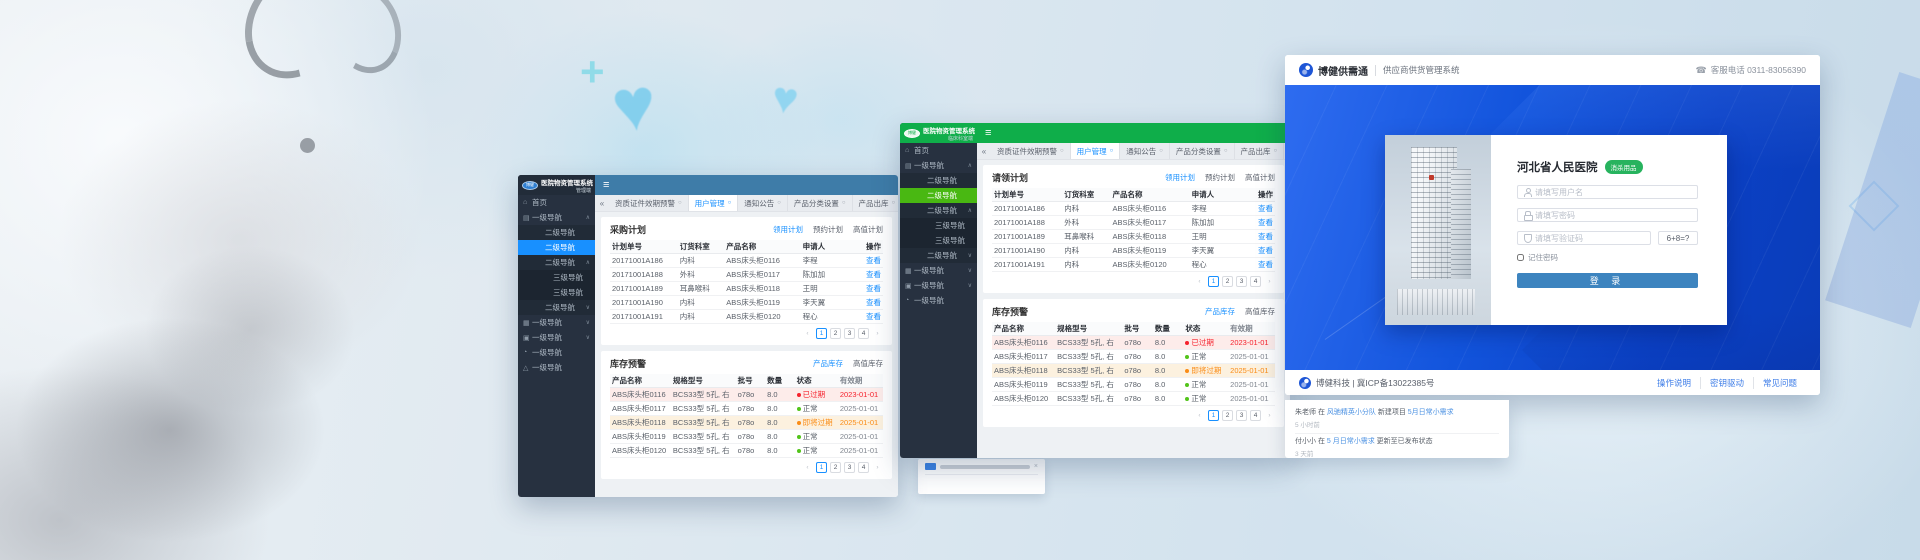 The width and height of the screenshot is (1920, 560). I want to click on close-icon: ×, so click(1035, 466).